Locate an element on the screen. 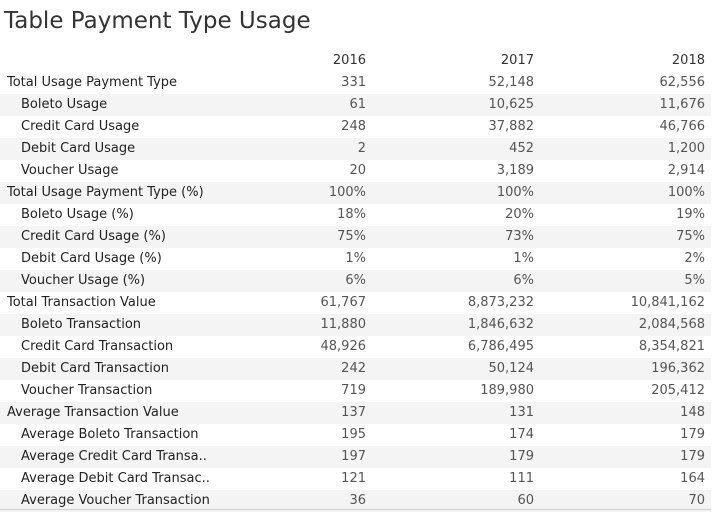 This screenshot has height=512, width=713. table-cell-2016: 195 is located at coordinates (353, 434).